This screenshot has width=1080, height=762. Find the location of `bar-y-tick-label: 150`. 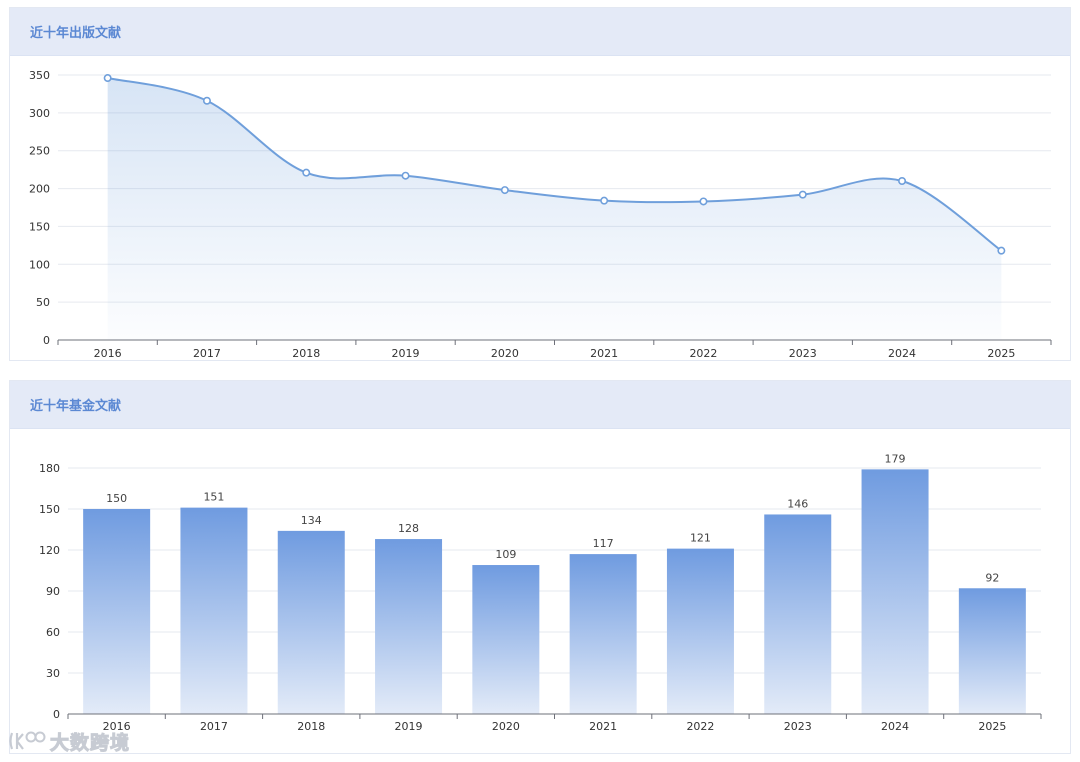

bar-y-tick-label: 150 is located at coordinates (49, 509).